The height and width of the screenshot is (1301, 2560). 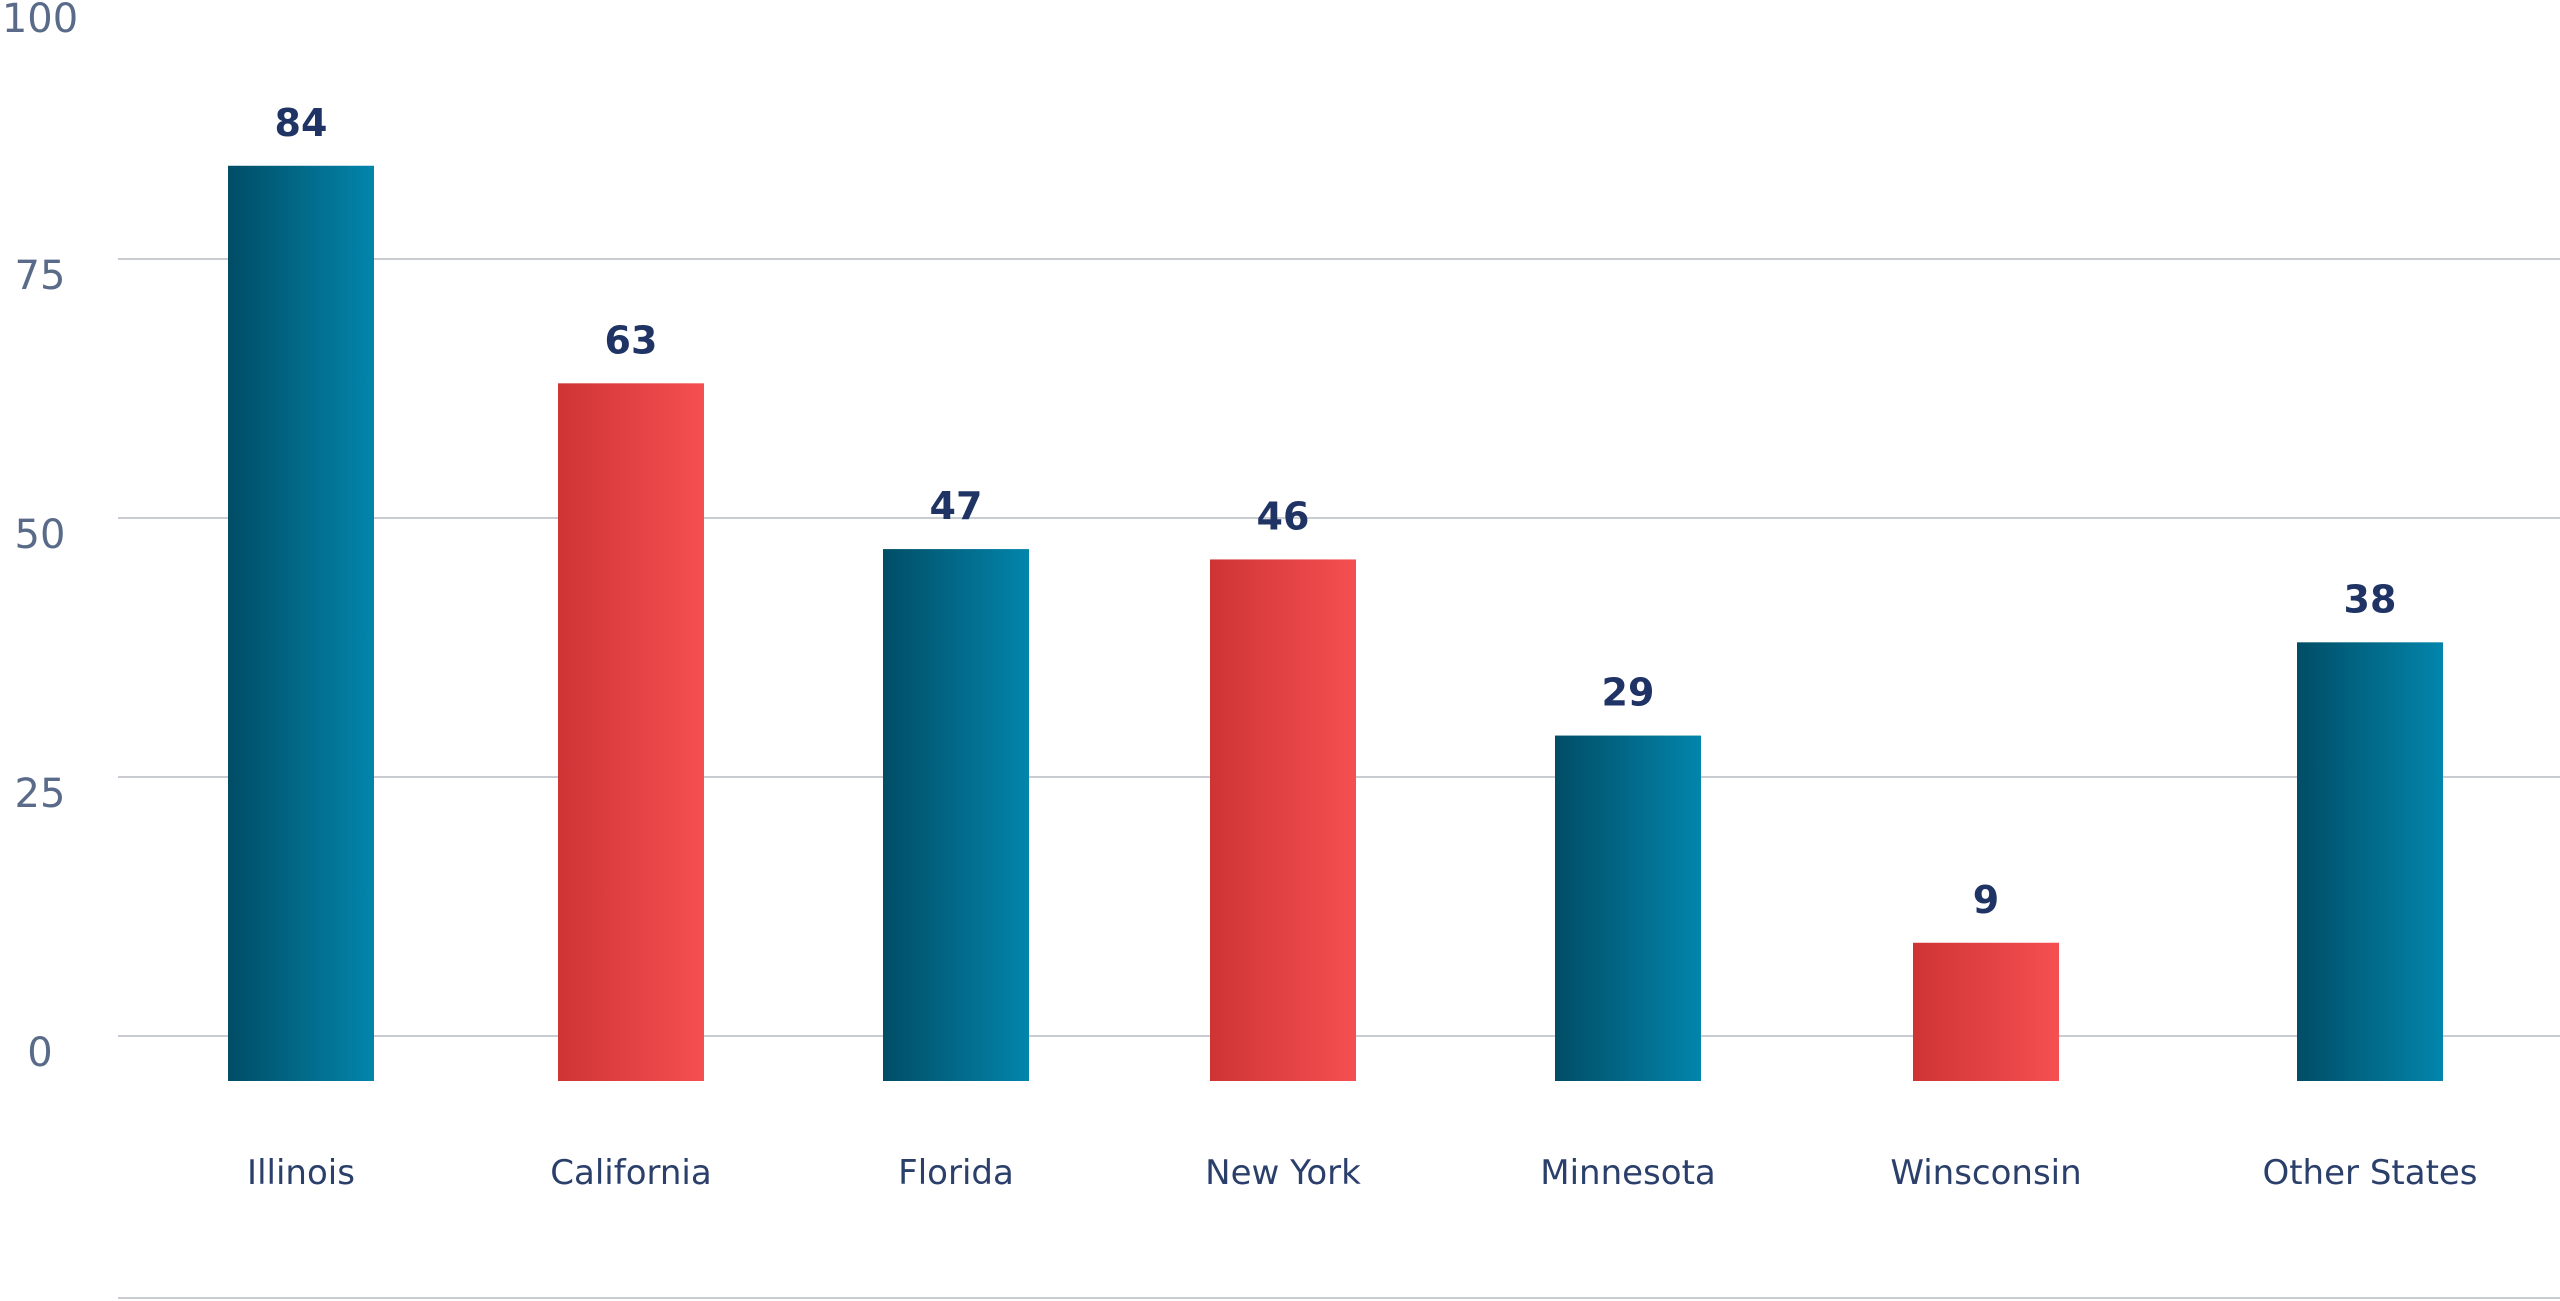 What do you see at coordinates (2370, 861) in the screenshot?
I see `bar-other-states` at bounding box center [2370, 861].